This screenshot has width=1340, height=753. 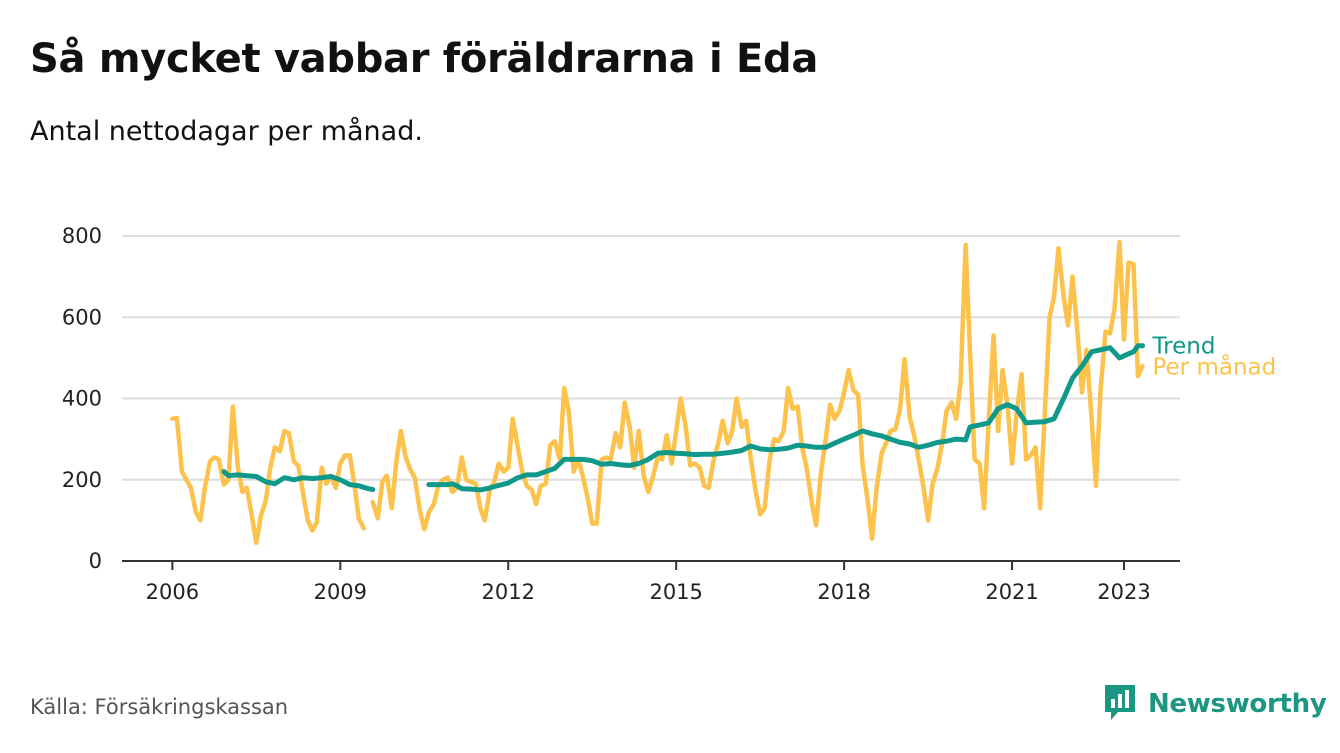 What do you see at coordinates (843, 592) in the screenshot?
I see `x-tick-label: 2018` at bounding box center [843, 592].